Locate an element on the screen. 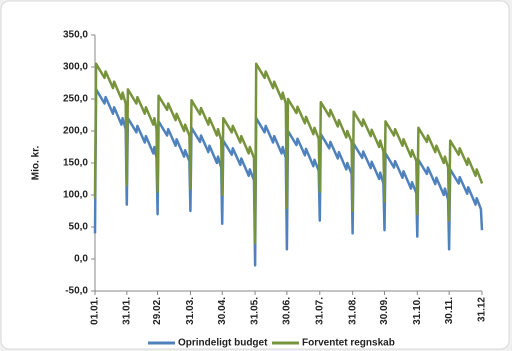 Image resolution: width=512 pixels, height=351 pixels. x-tick-label: 30.09. is located at coordinates (384, 311).